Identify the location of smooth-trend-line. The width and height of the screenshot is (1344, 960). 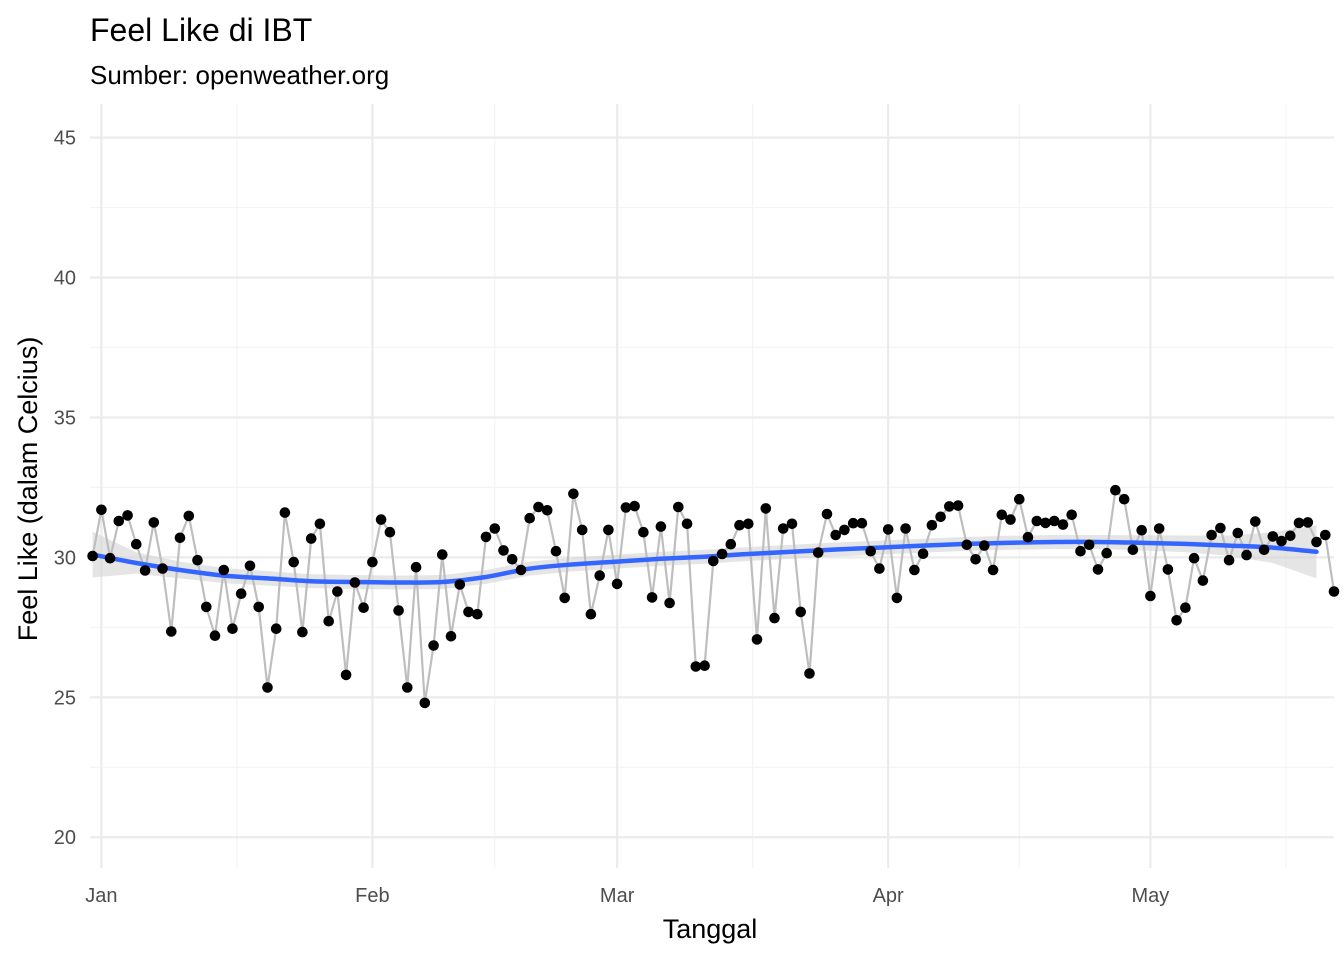
(704, 562).